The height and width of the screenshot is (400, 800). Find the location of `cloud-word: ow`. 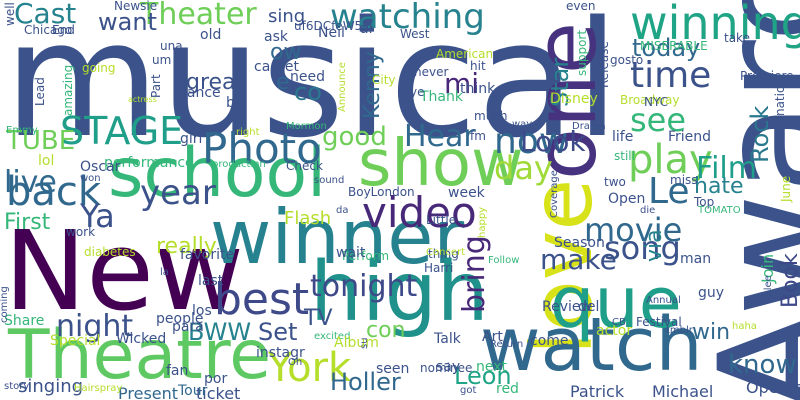

cloud-word: ow is located at coordinates (286, 52).